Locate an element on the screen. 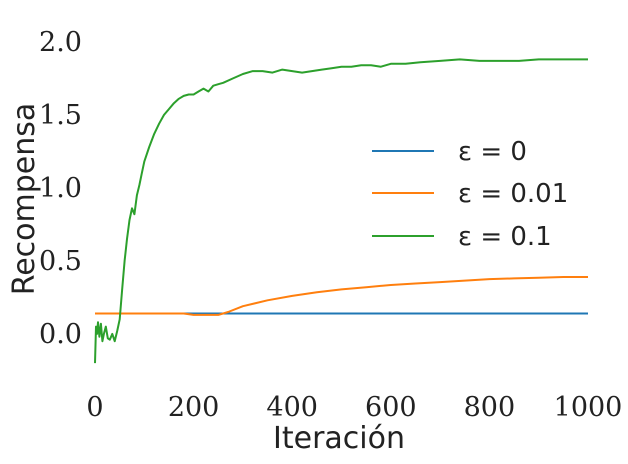 The height and width of the screenshot is (464, 628). y-tick-label: 1.0 is located at coordinates (60, 188).